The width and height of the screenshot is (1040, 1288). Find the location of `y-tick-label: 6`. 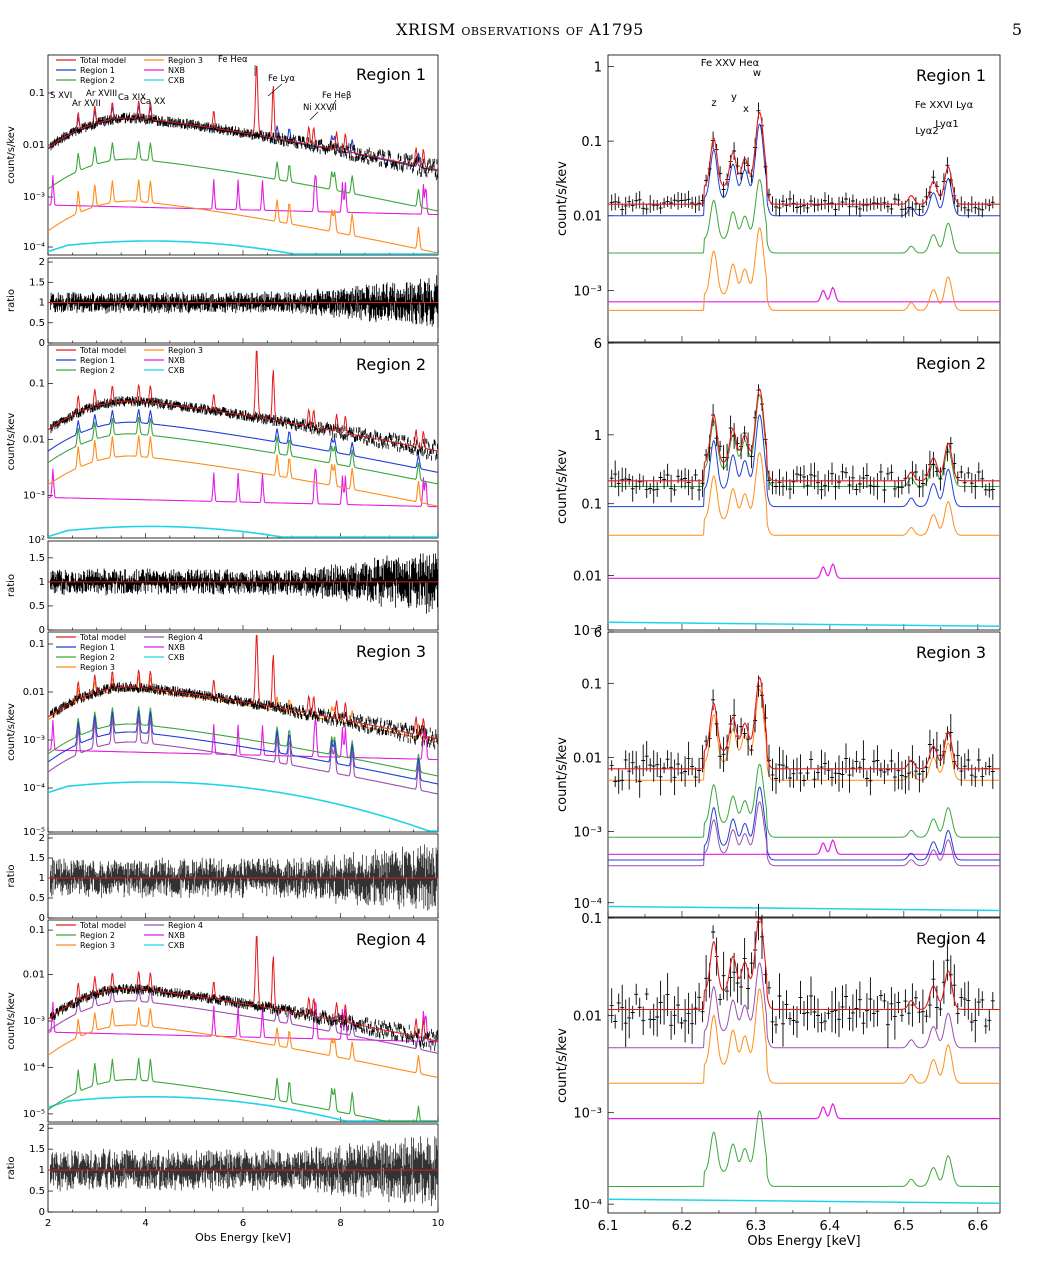

y-tick-label: 6 is located at coordinates (598, 344).